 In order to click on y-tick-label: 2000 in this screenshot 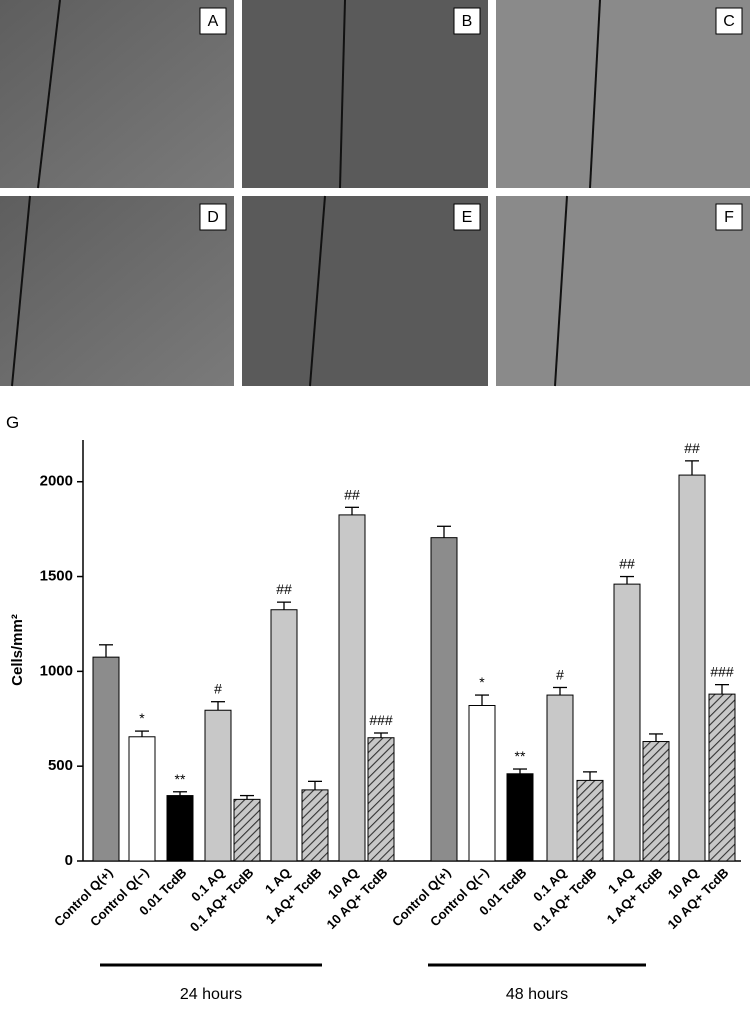, I will do `click(56, 481)`.